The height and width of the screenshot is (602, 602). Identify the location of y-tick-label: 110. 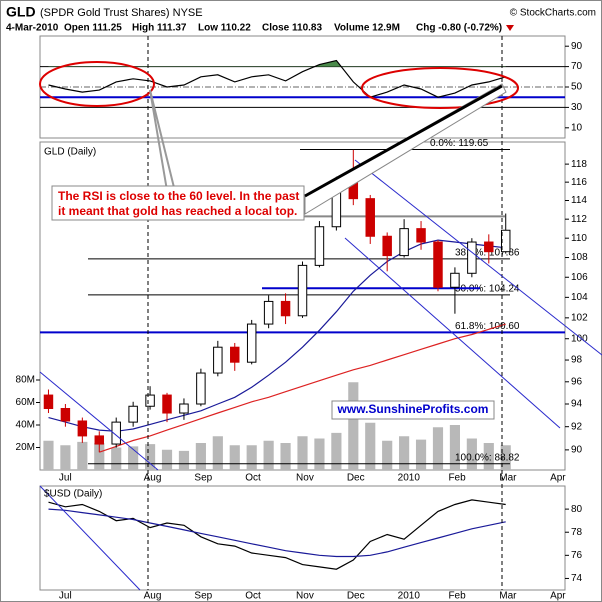
(579, 238).